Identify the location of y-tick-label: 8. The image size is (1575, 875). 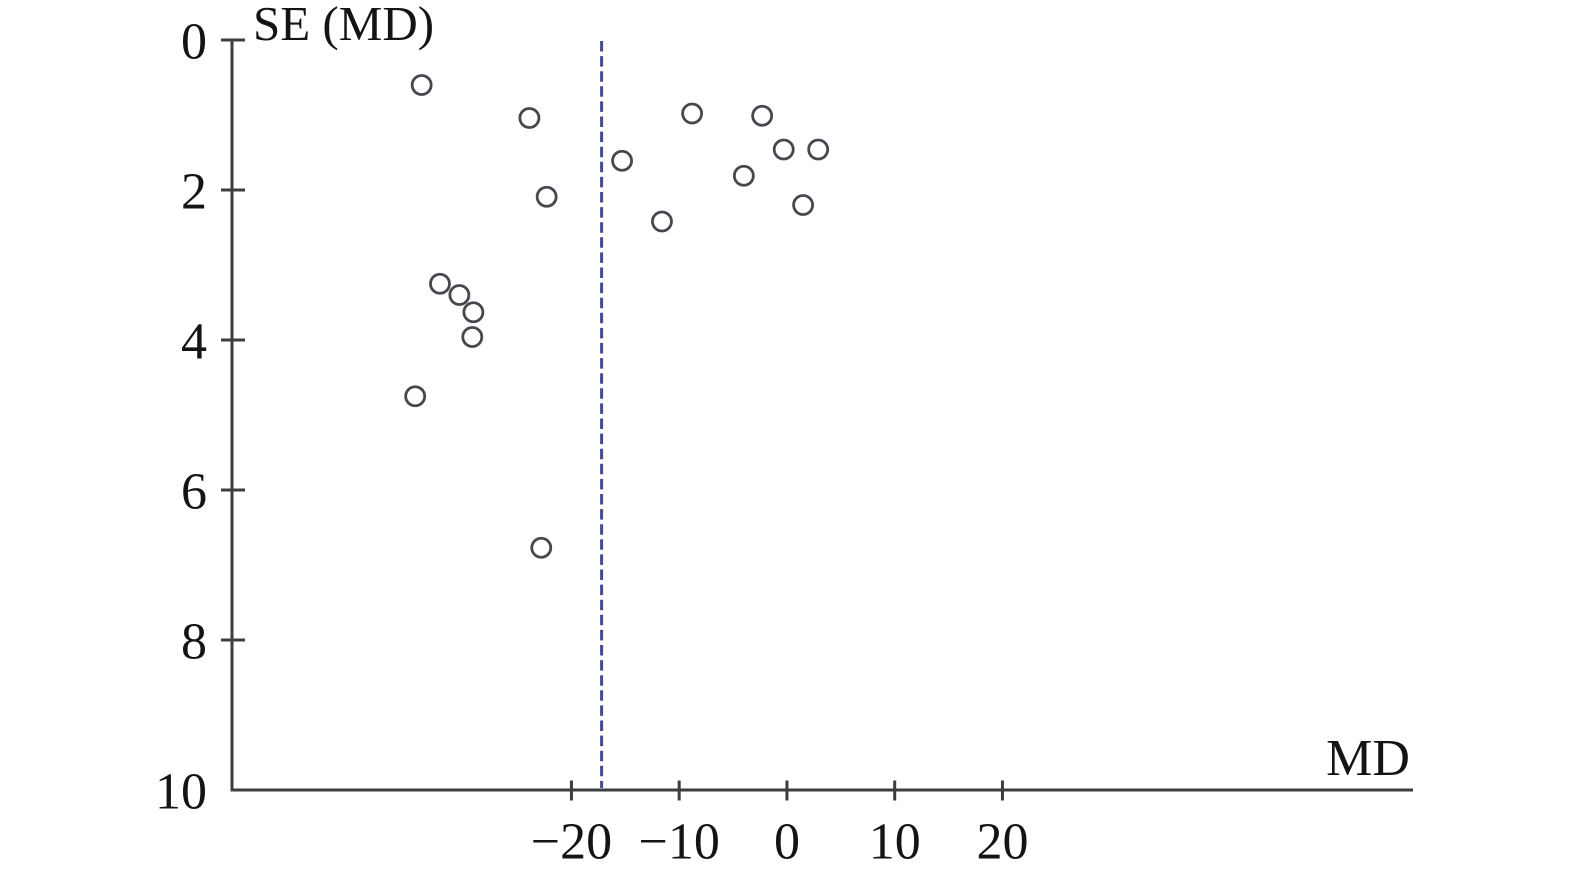
(194, 642).